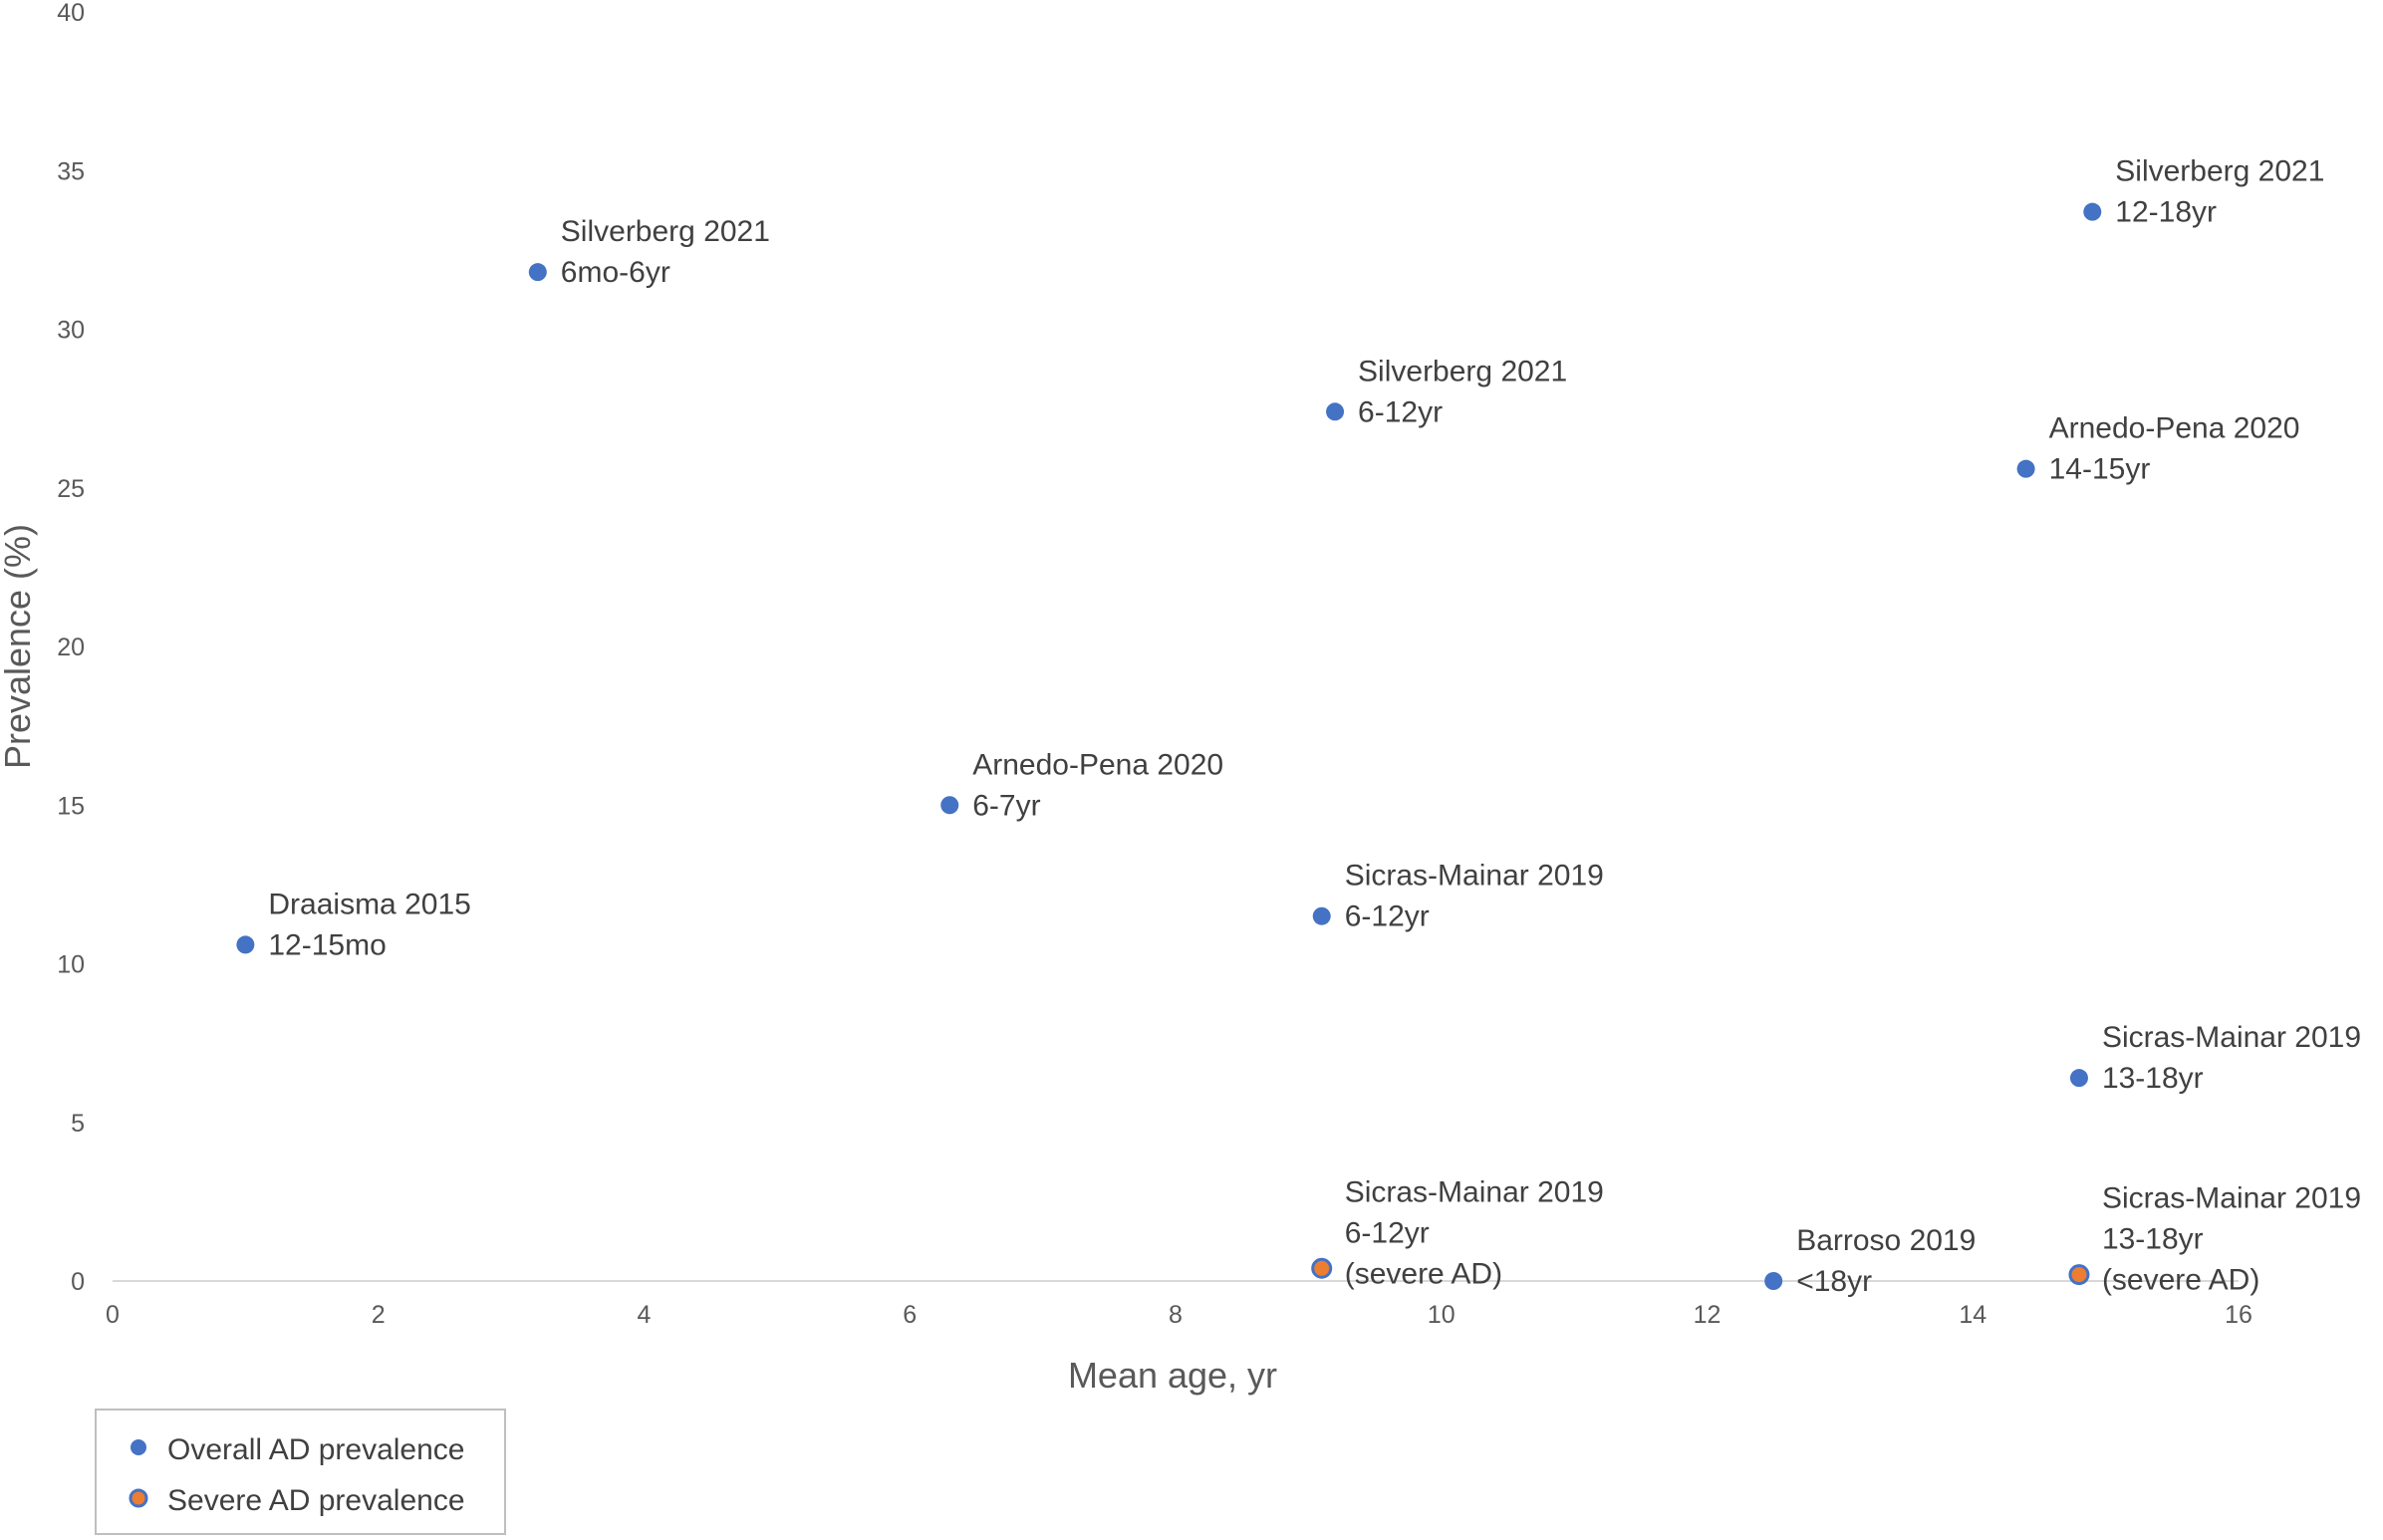 The width and height of the screenshot is (2383, 1540). What do you see at coordinates (113, 1315) in the screenshot?
I see `x-tick-label: 0` at bounding box center [113, 1315].